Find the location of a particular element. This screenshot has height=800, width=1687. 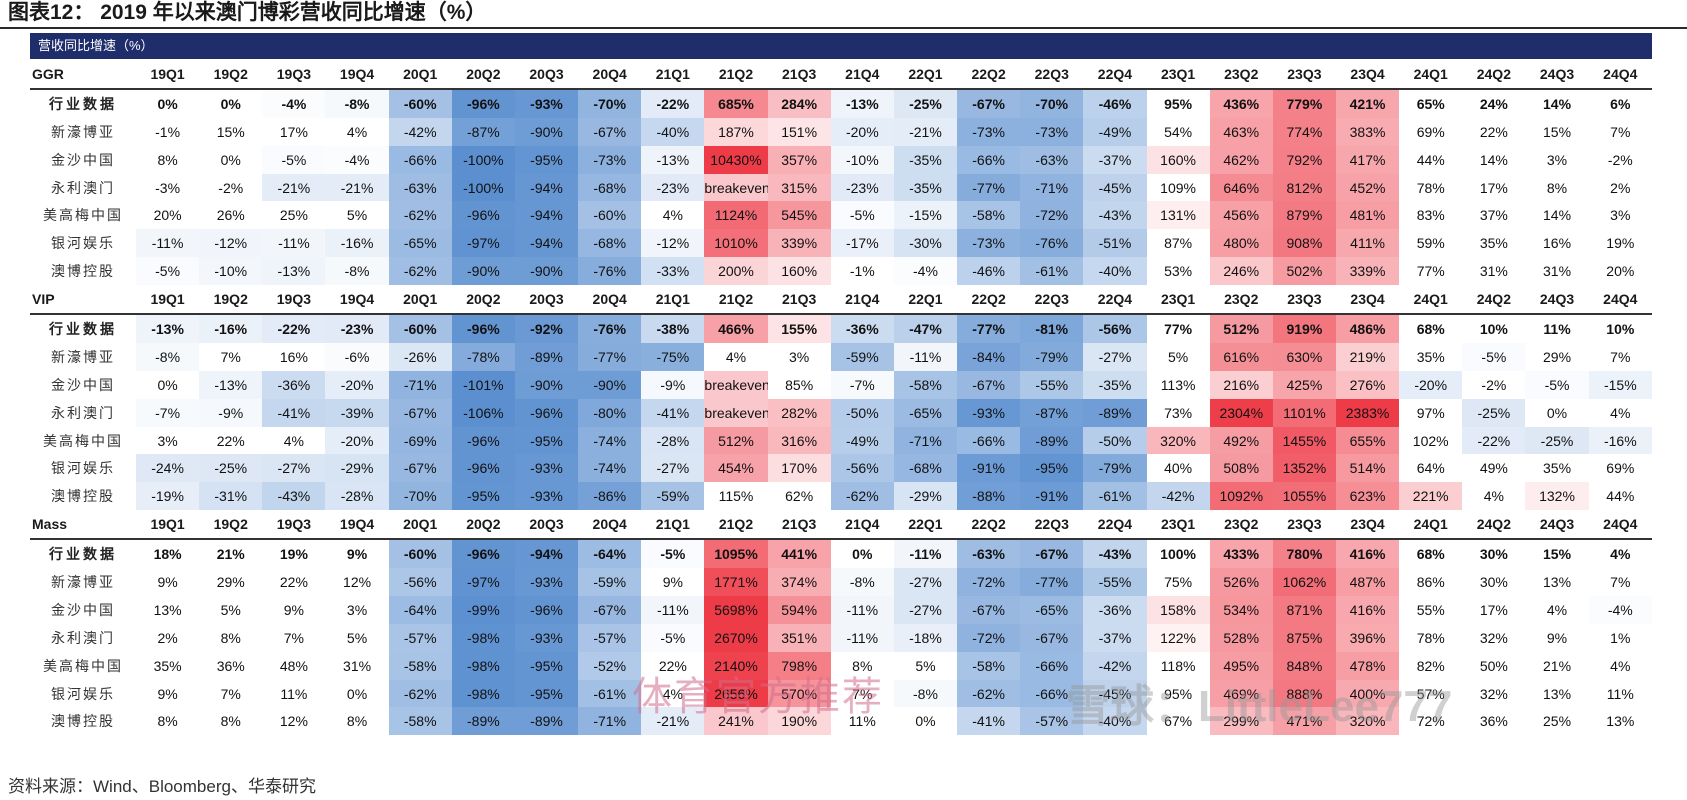

value-cell: 50% is located at coordinates (1493, 665).